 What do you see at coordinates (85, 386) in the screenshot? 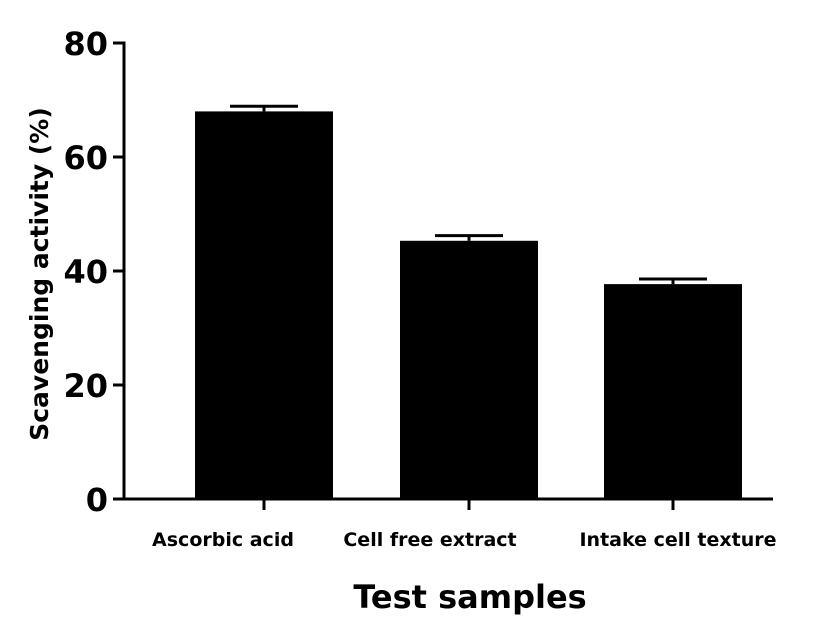
I see `y-tick-label: 20` at bounding box center [85, 386].